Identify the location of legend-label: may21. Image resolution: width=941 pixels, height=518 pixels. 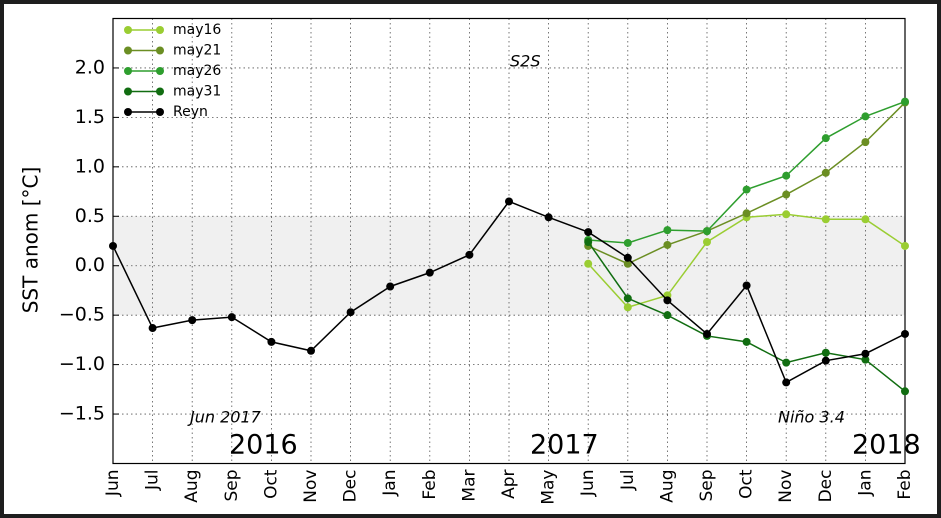
(197, 51).